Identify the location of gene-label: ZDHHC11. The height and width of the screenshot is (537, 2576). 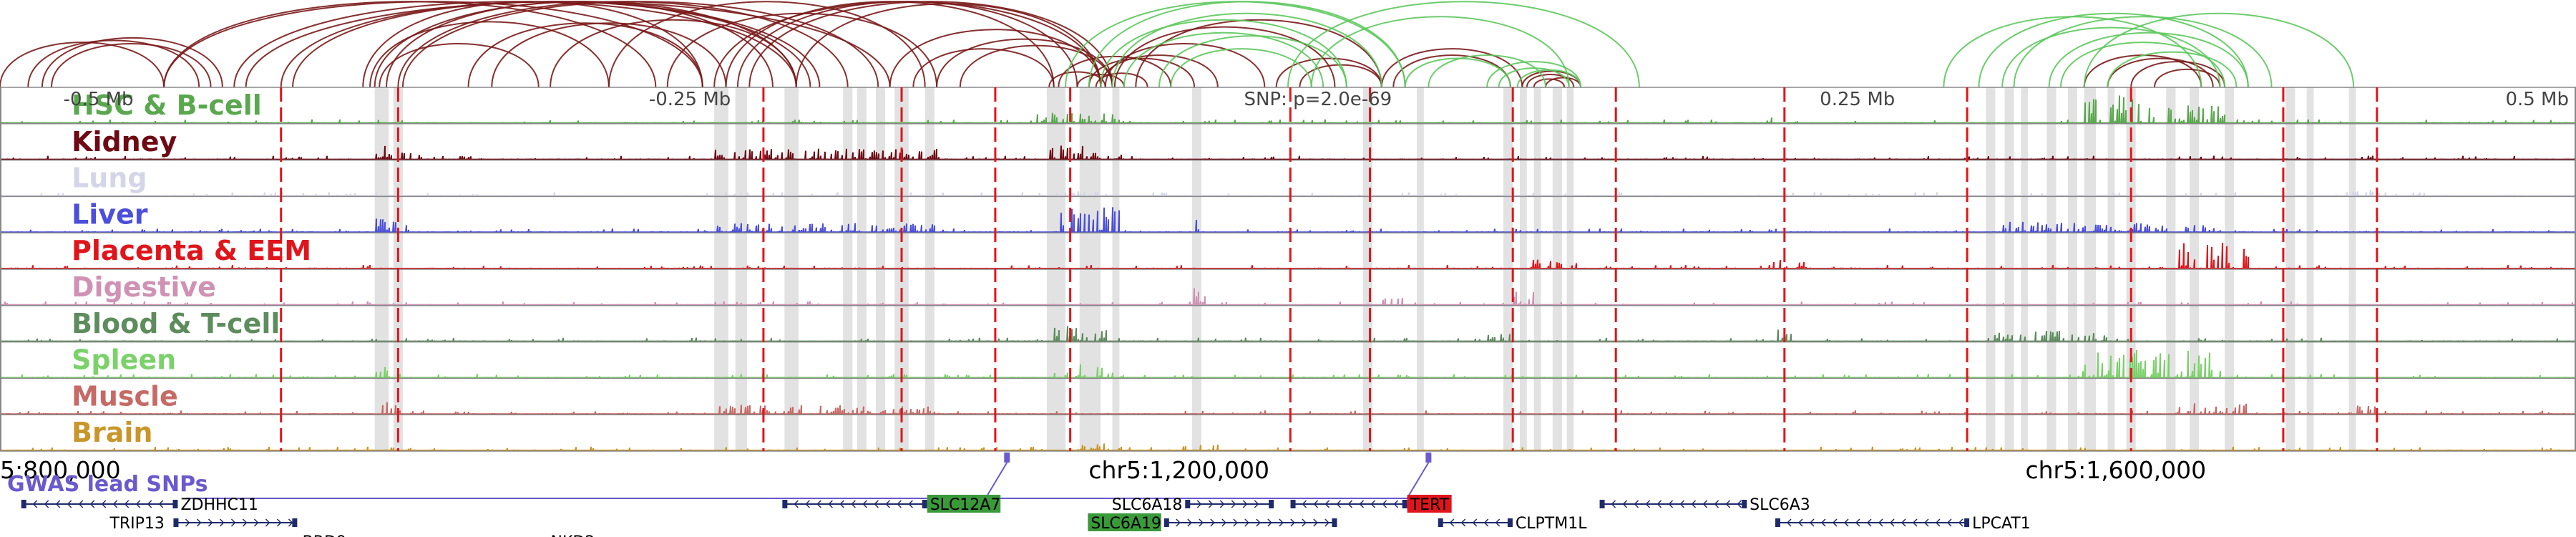
(219, 505).